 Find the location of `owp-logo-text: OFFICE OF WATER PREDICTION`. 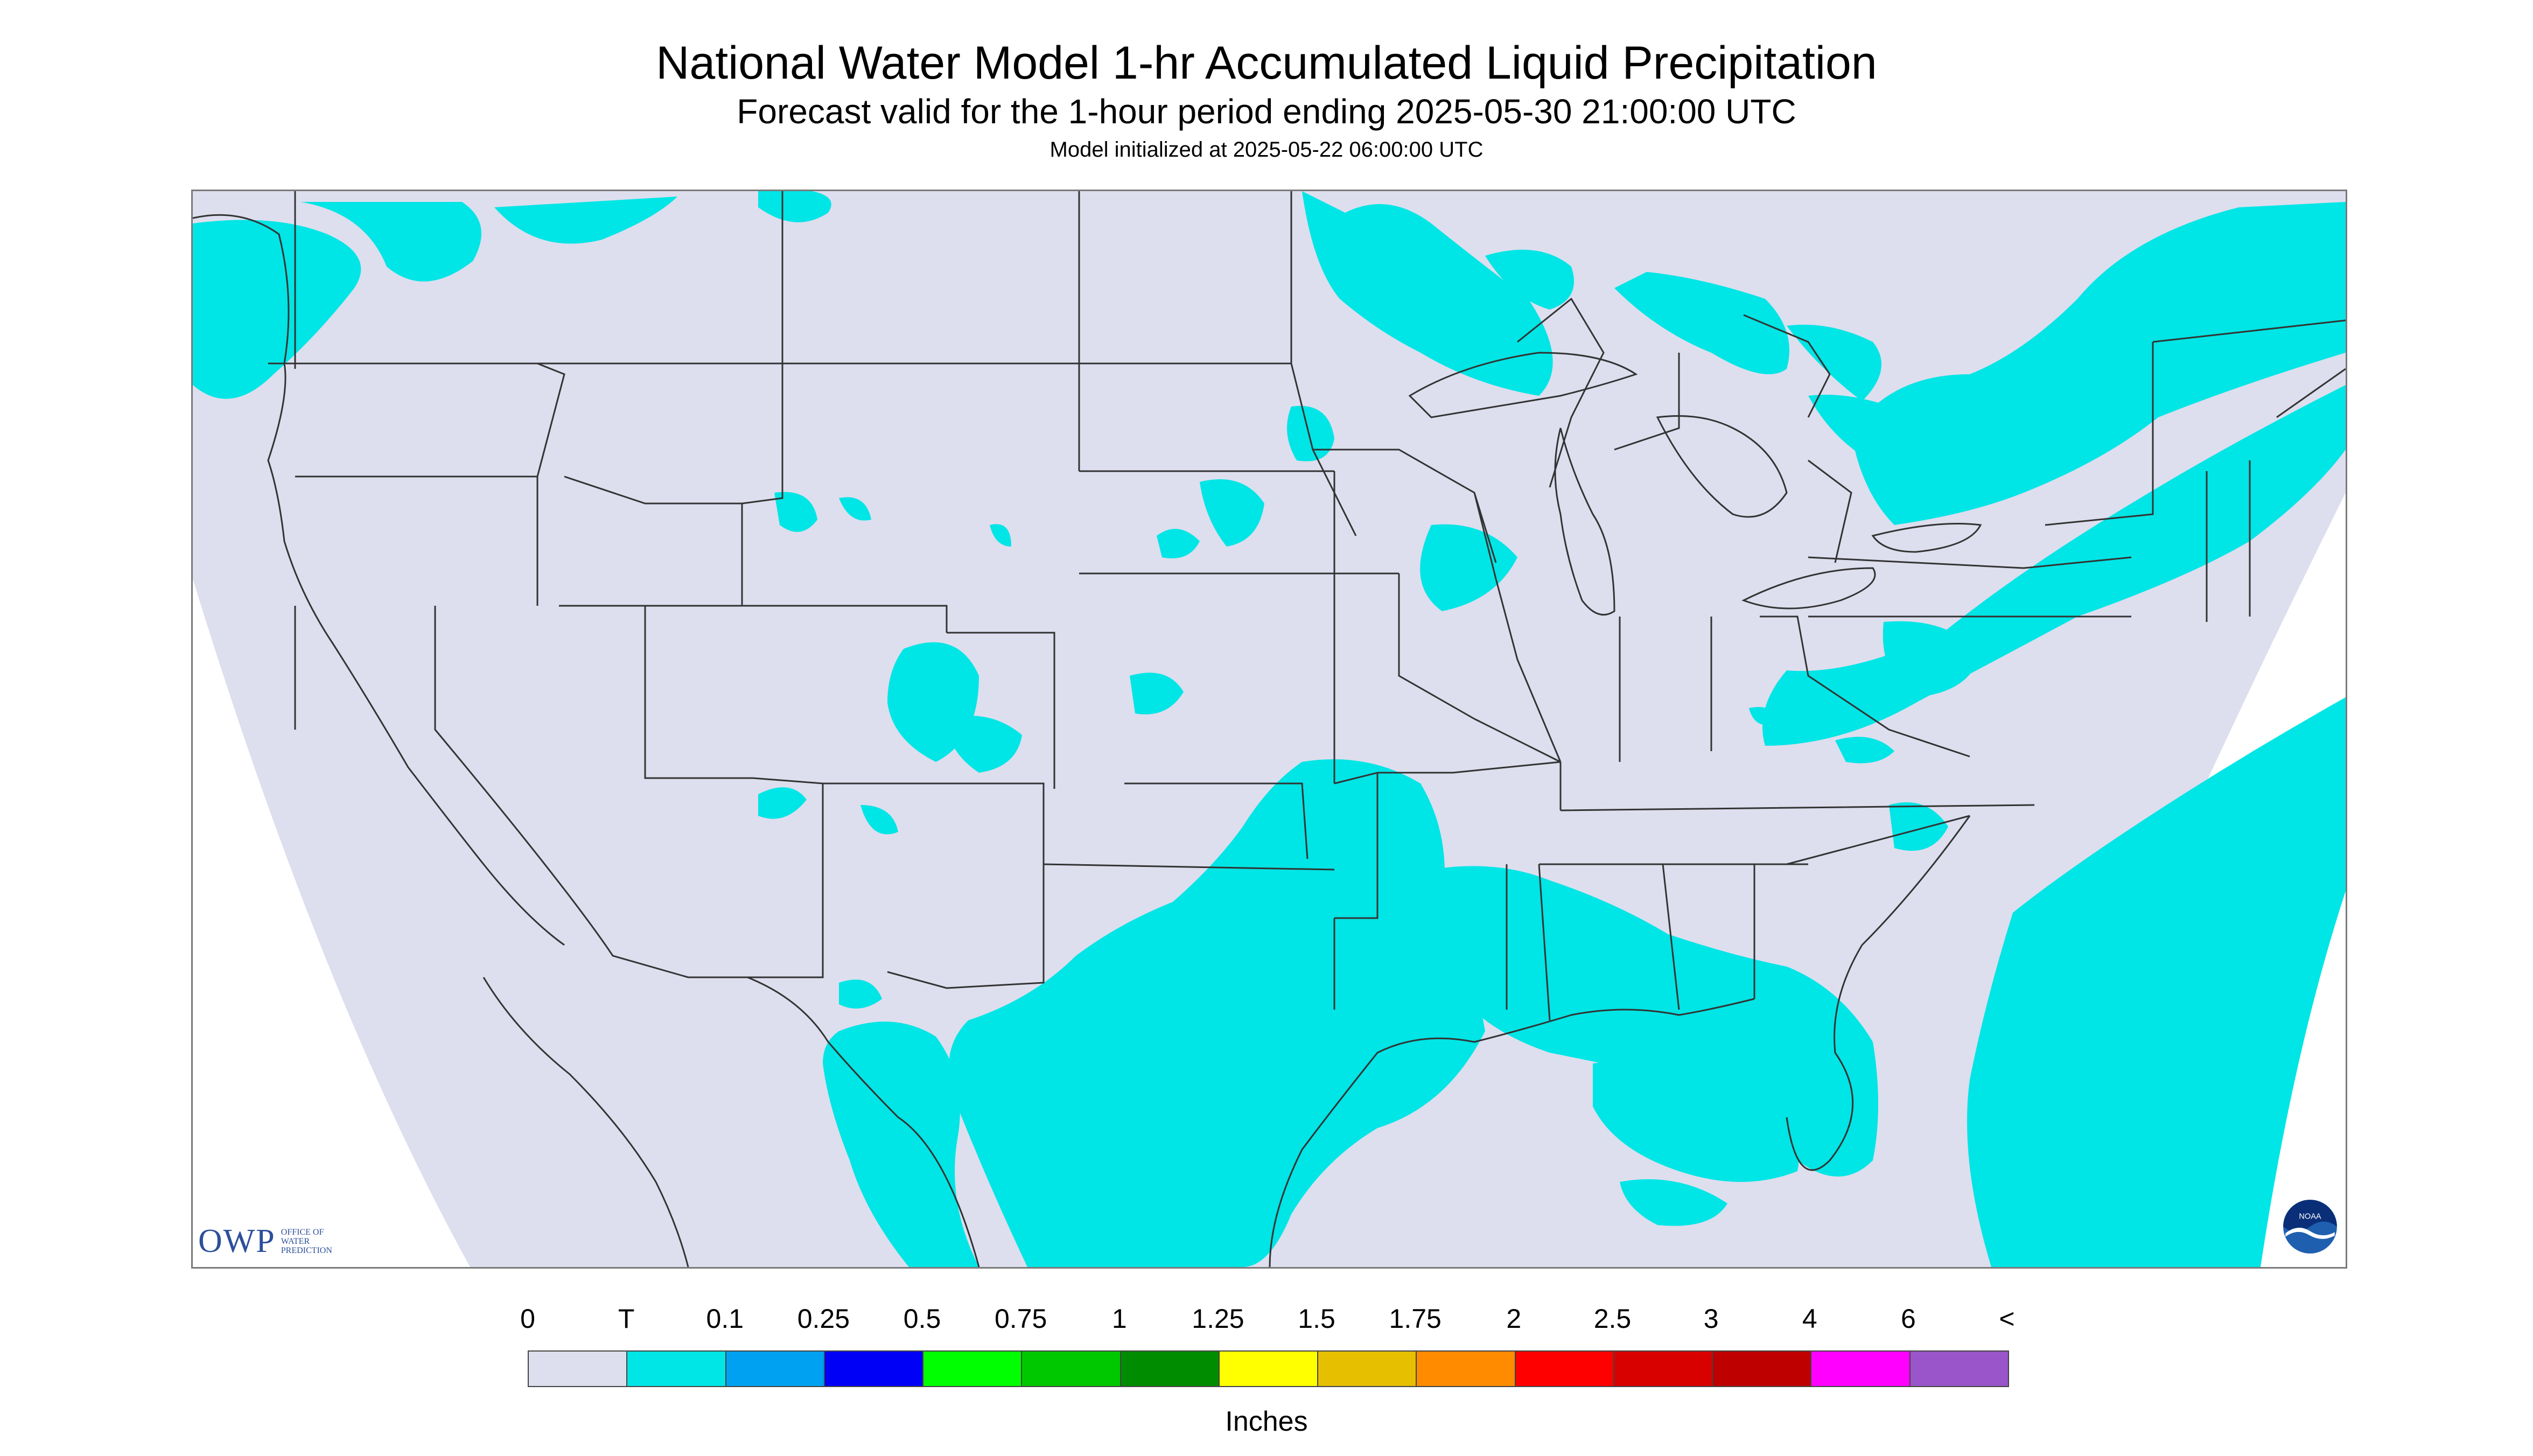

owp-logo-text: OFFICE OF WATER PREDICTION is located at coordinates (306, 1241).